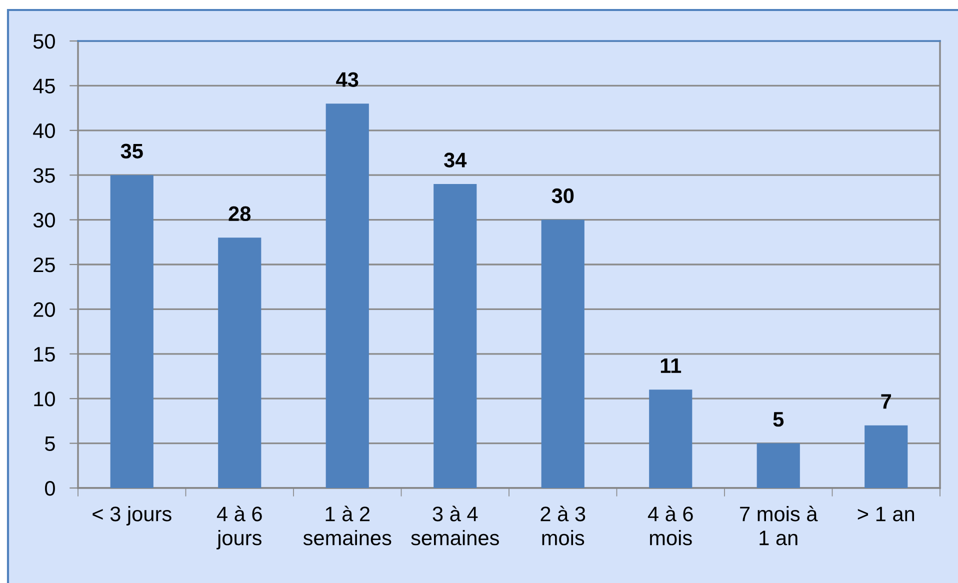 The height and width of the screenshot is (583, 958). Describe the element at coordinates (778, 419) in the screenshot. I see `data-label: 5` at that location.